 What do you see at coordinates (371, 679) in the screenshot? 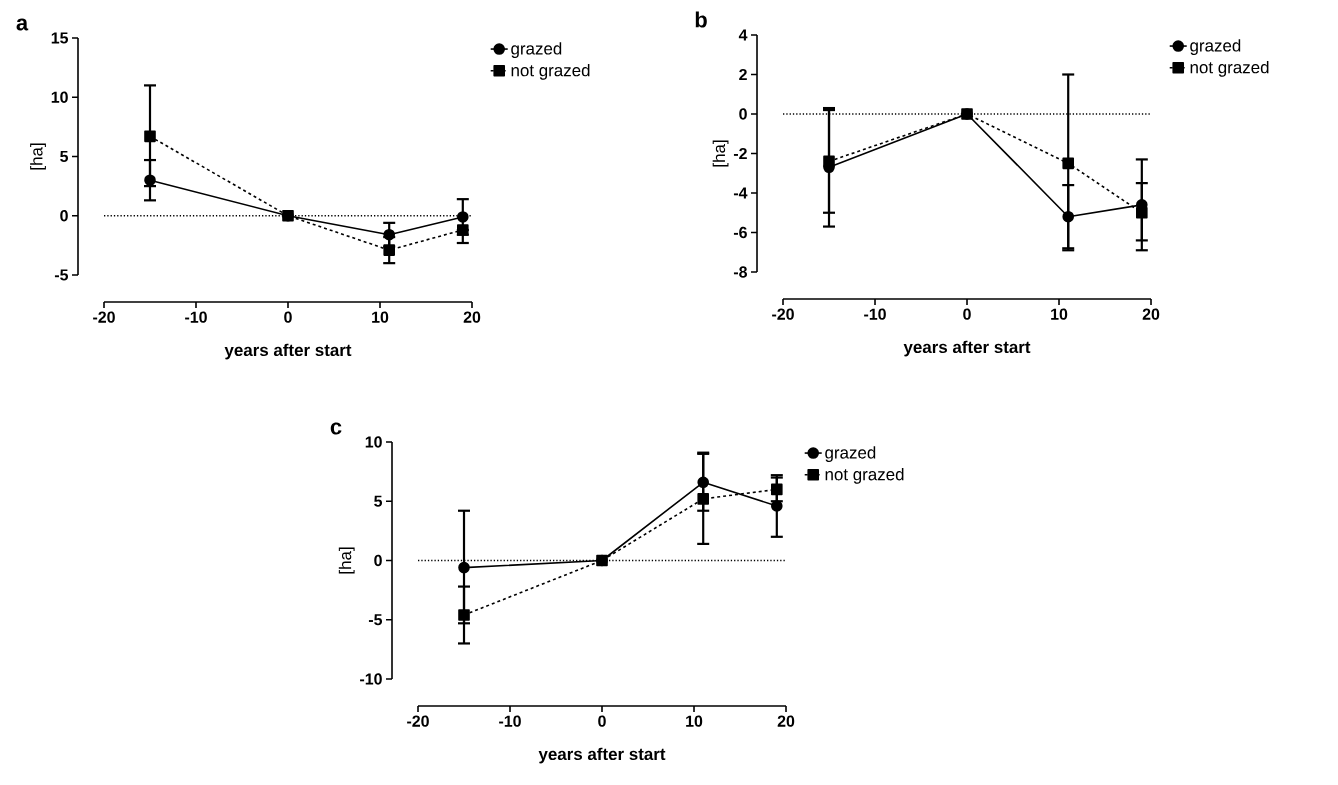
I see `y-tick-label: -10` at bounding box center [371, 679].